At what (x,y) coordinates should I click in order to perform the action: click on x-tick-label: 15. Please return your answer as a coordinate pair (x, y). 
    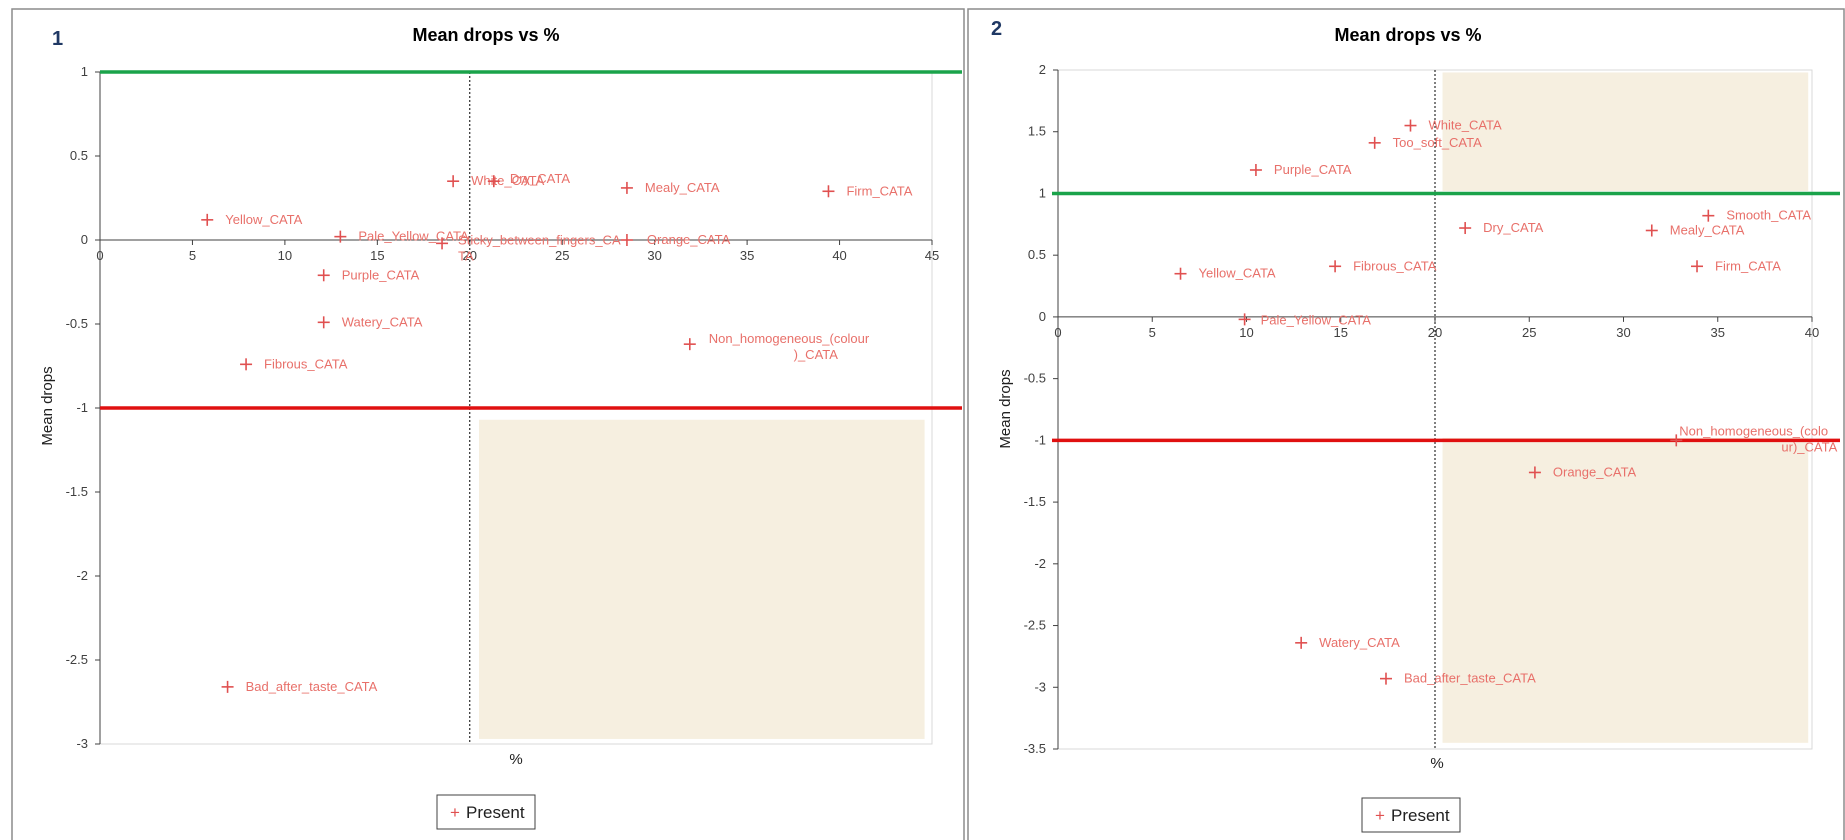
    Looking at the image, I should click on (377, 255).